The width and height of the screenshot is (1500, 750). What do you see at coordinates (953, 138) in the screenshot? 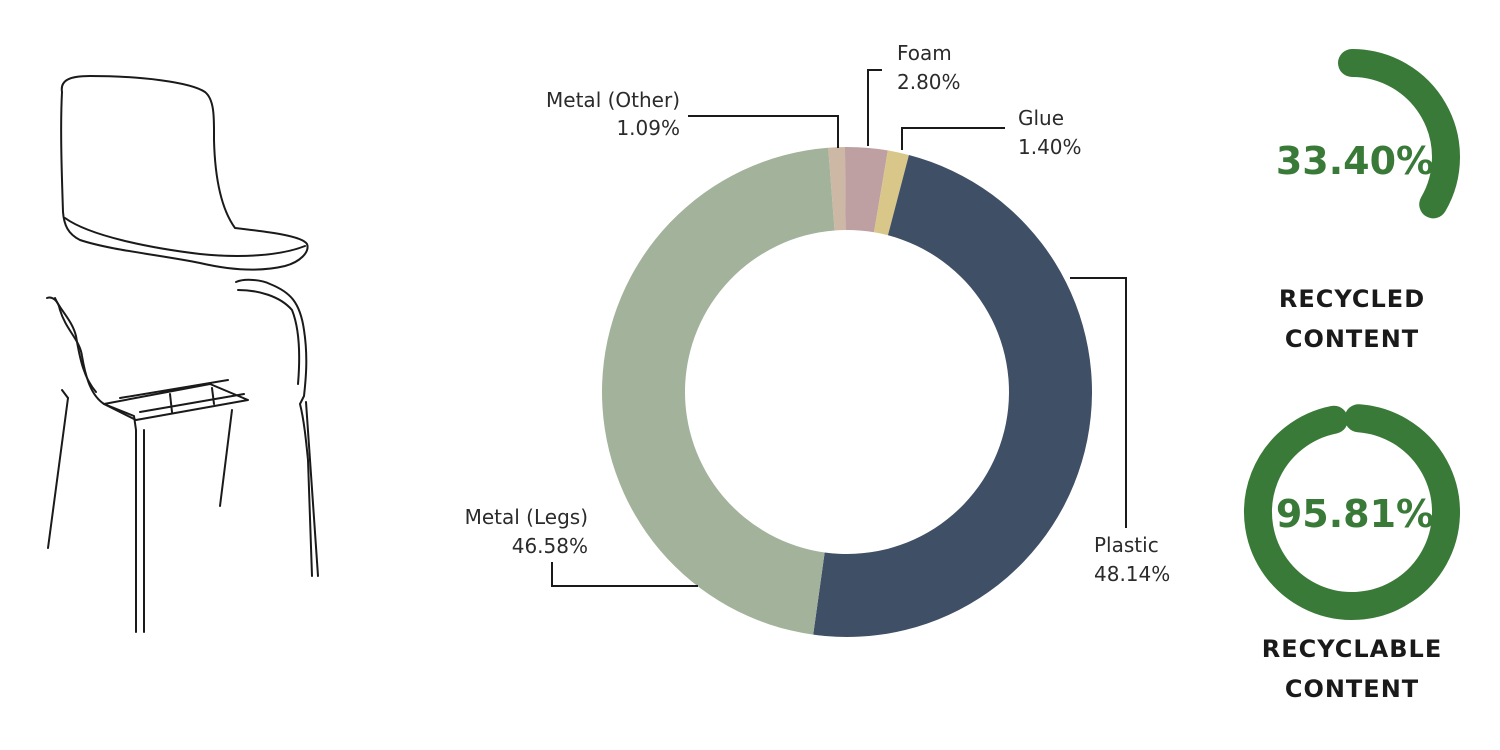
I see `leader-glue` at bounding box center [953, 138].